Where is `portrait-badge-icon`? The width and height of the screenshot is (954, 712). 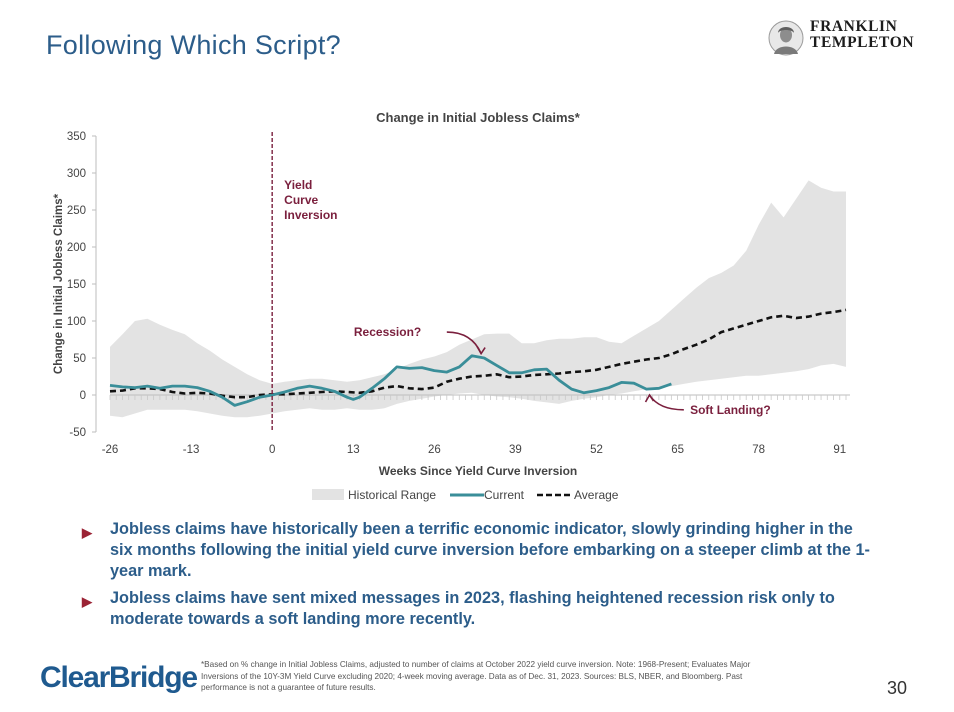
portrait-badge-icon is located at coordinates (786, 38).